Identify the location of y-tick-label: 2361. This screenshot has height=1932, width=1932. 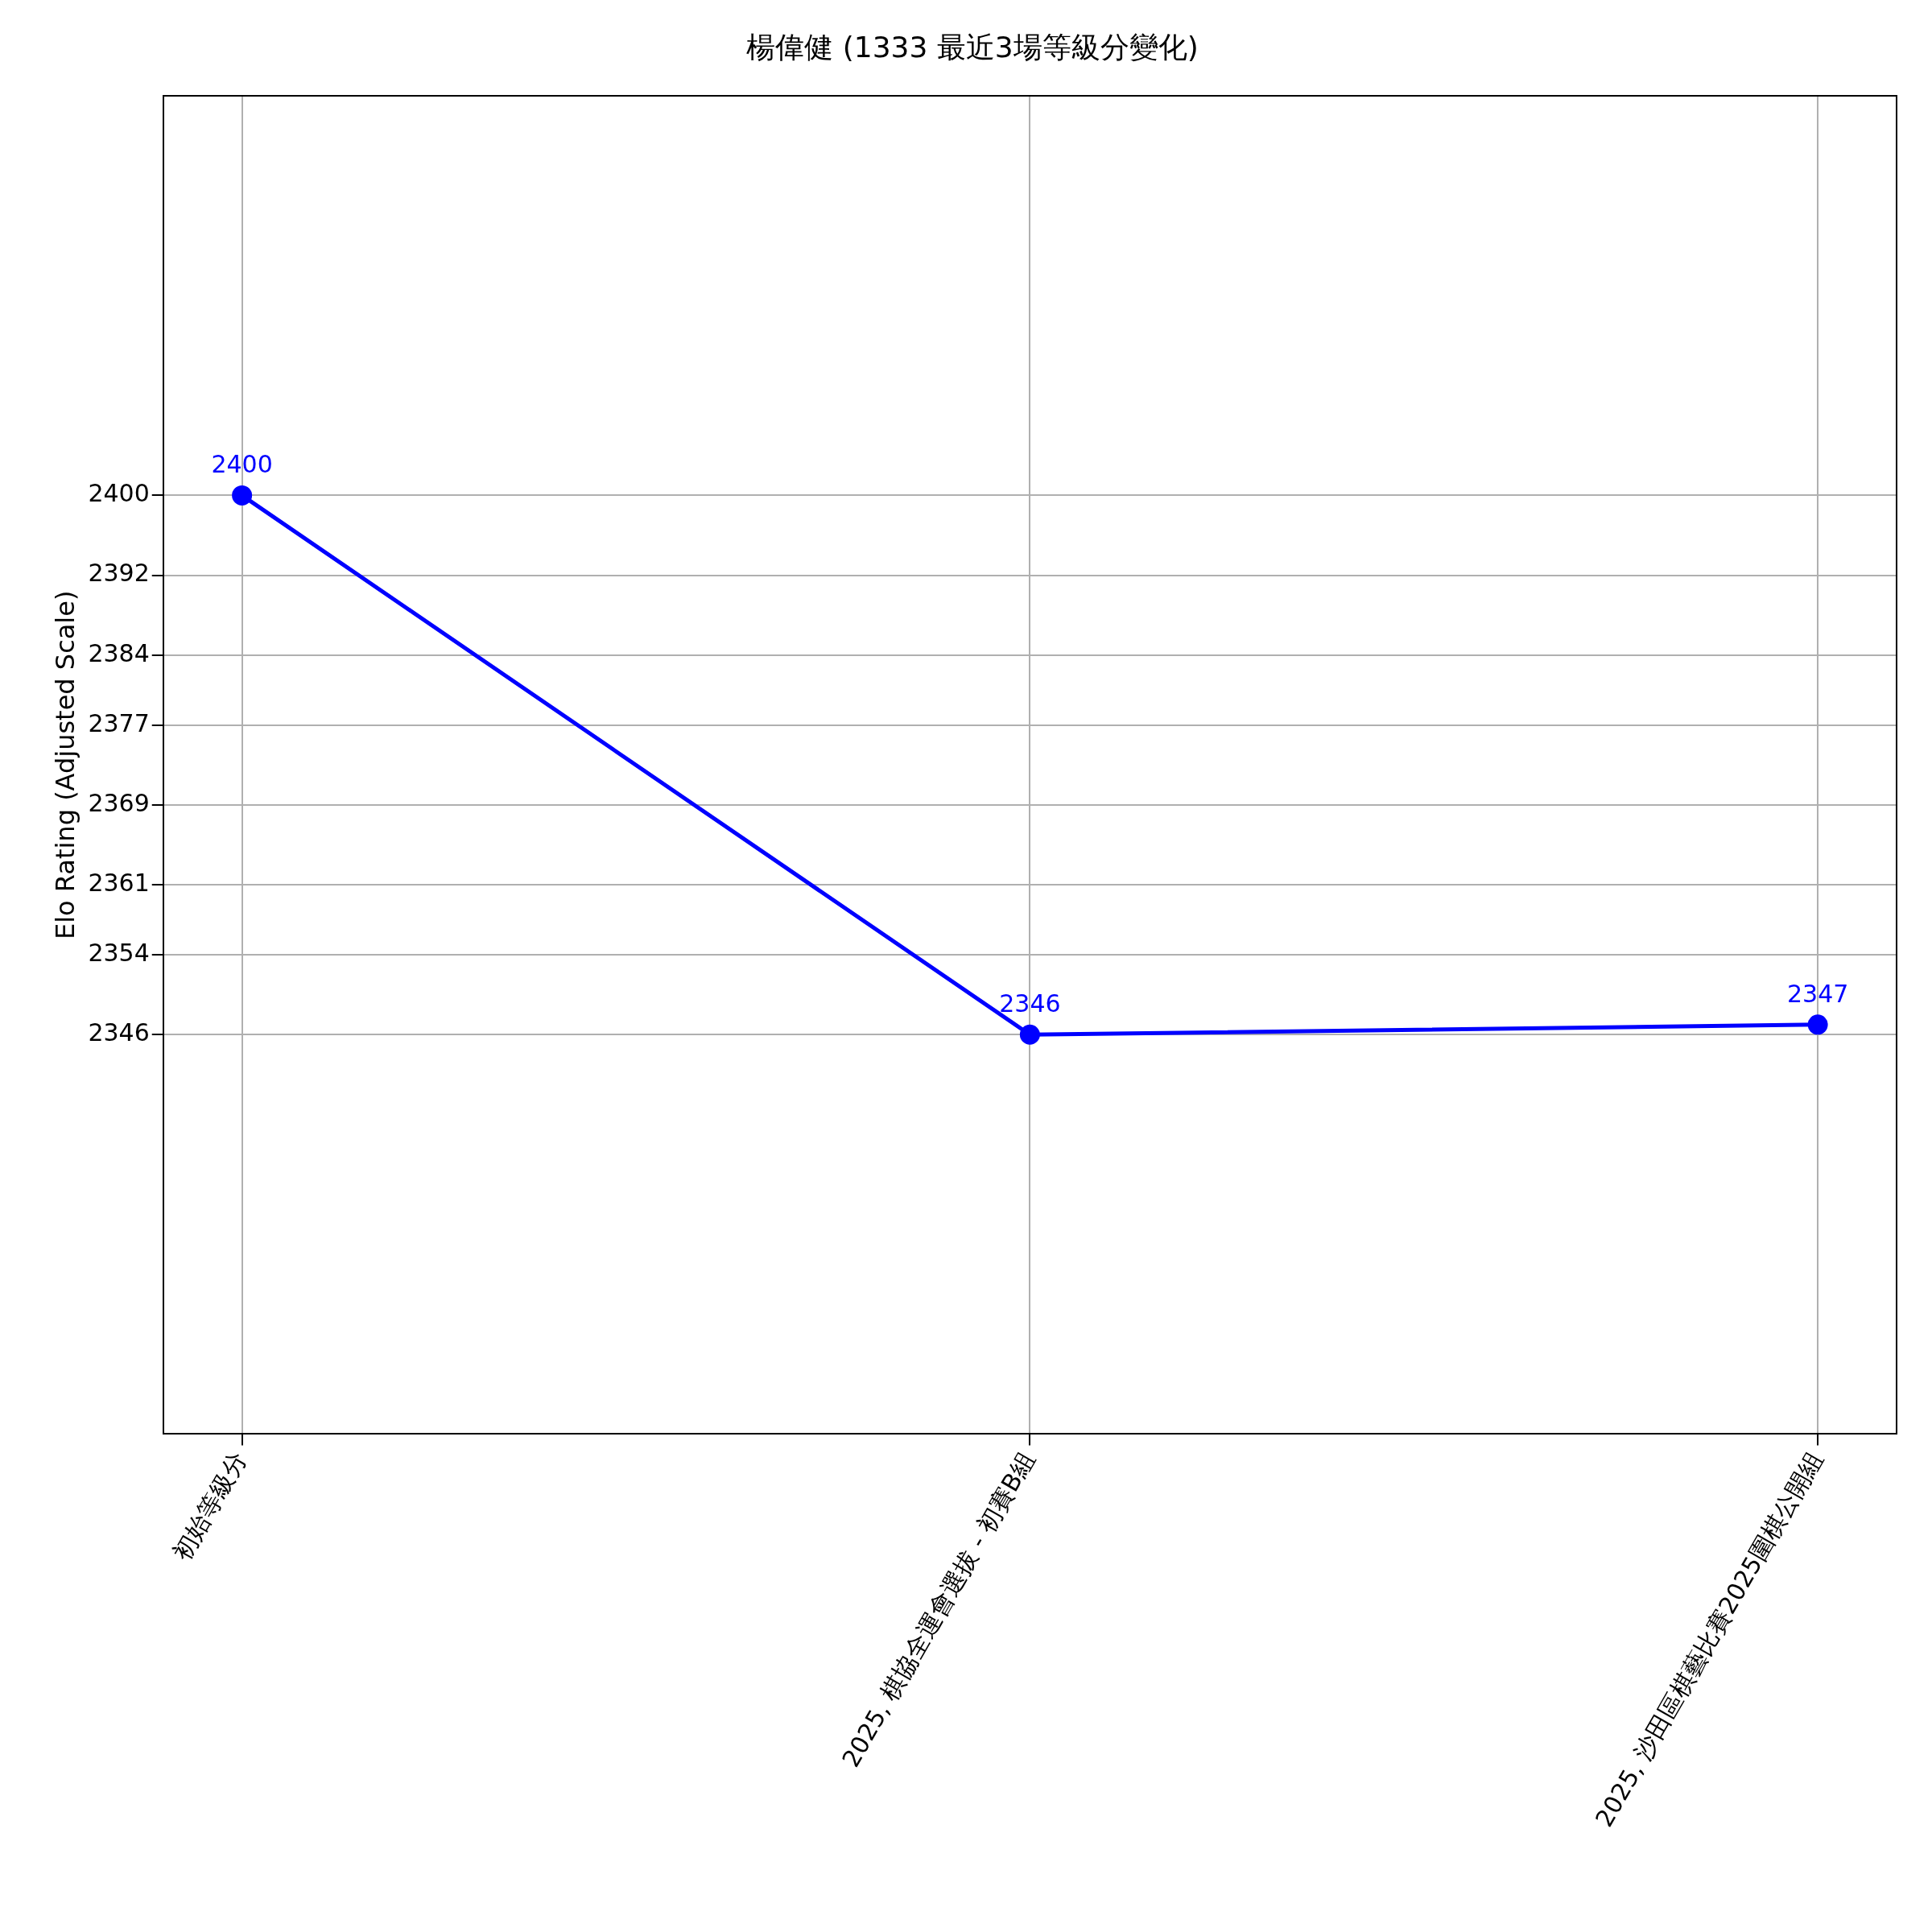
(119, 883).